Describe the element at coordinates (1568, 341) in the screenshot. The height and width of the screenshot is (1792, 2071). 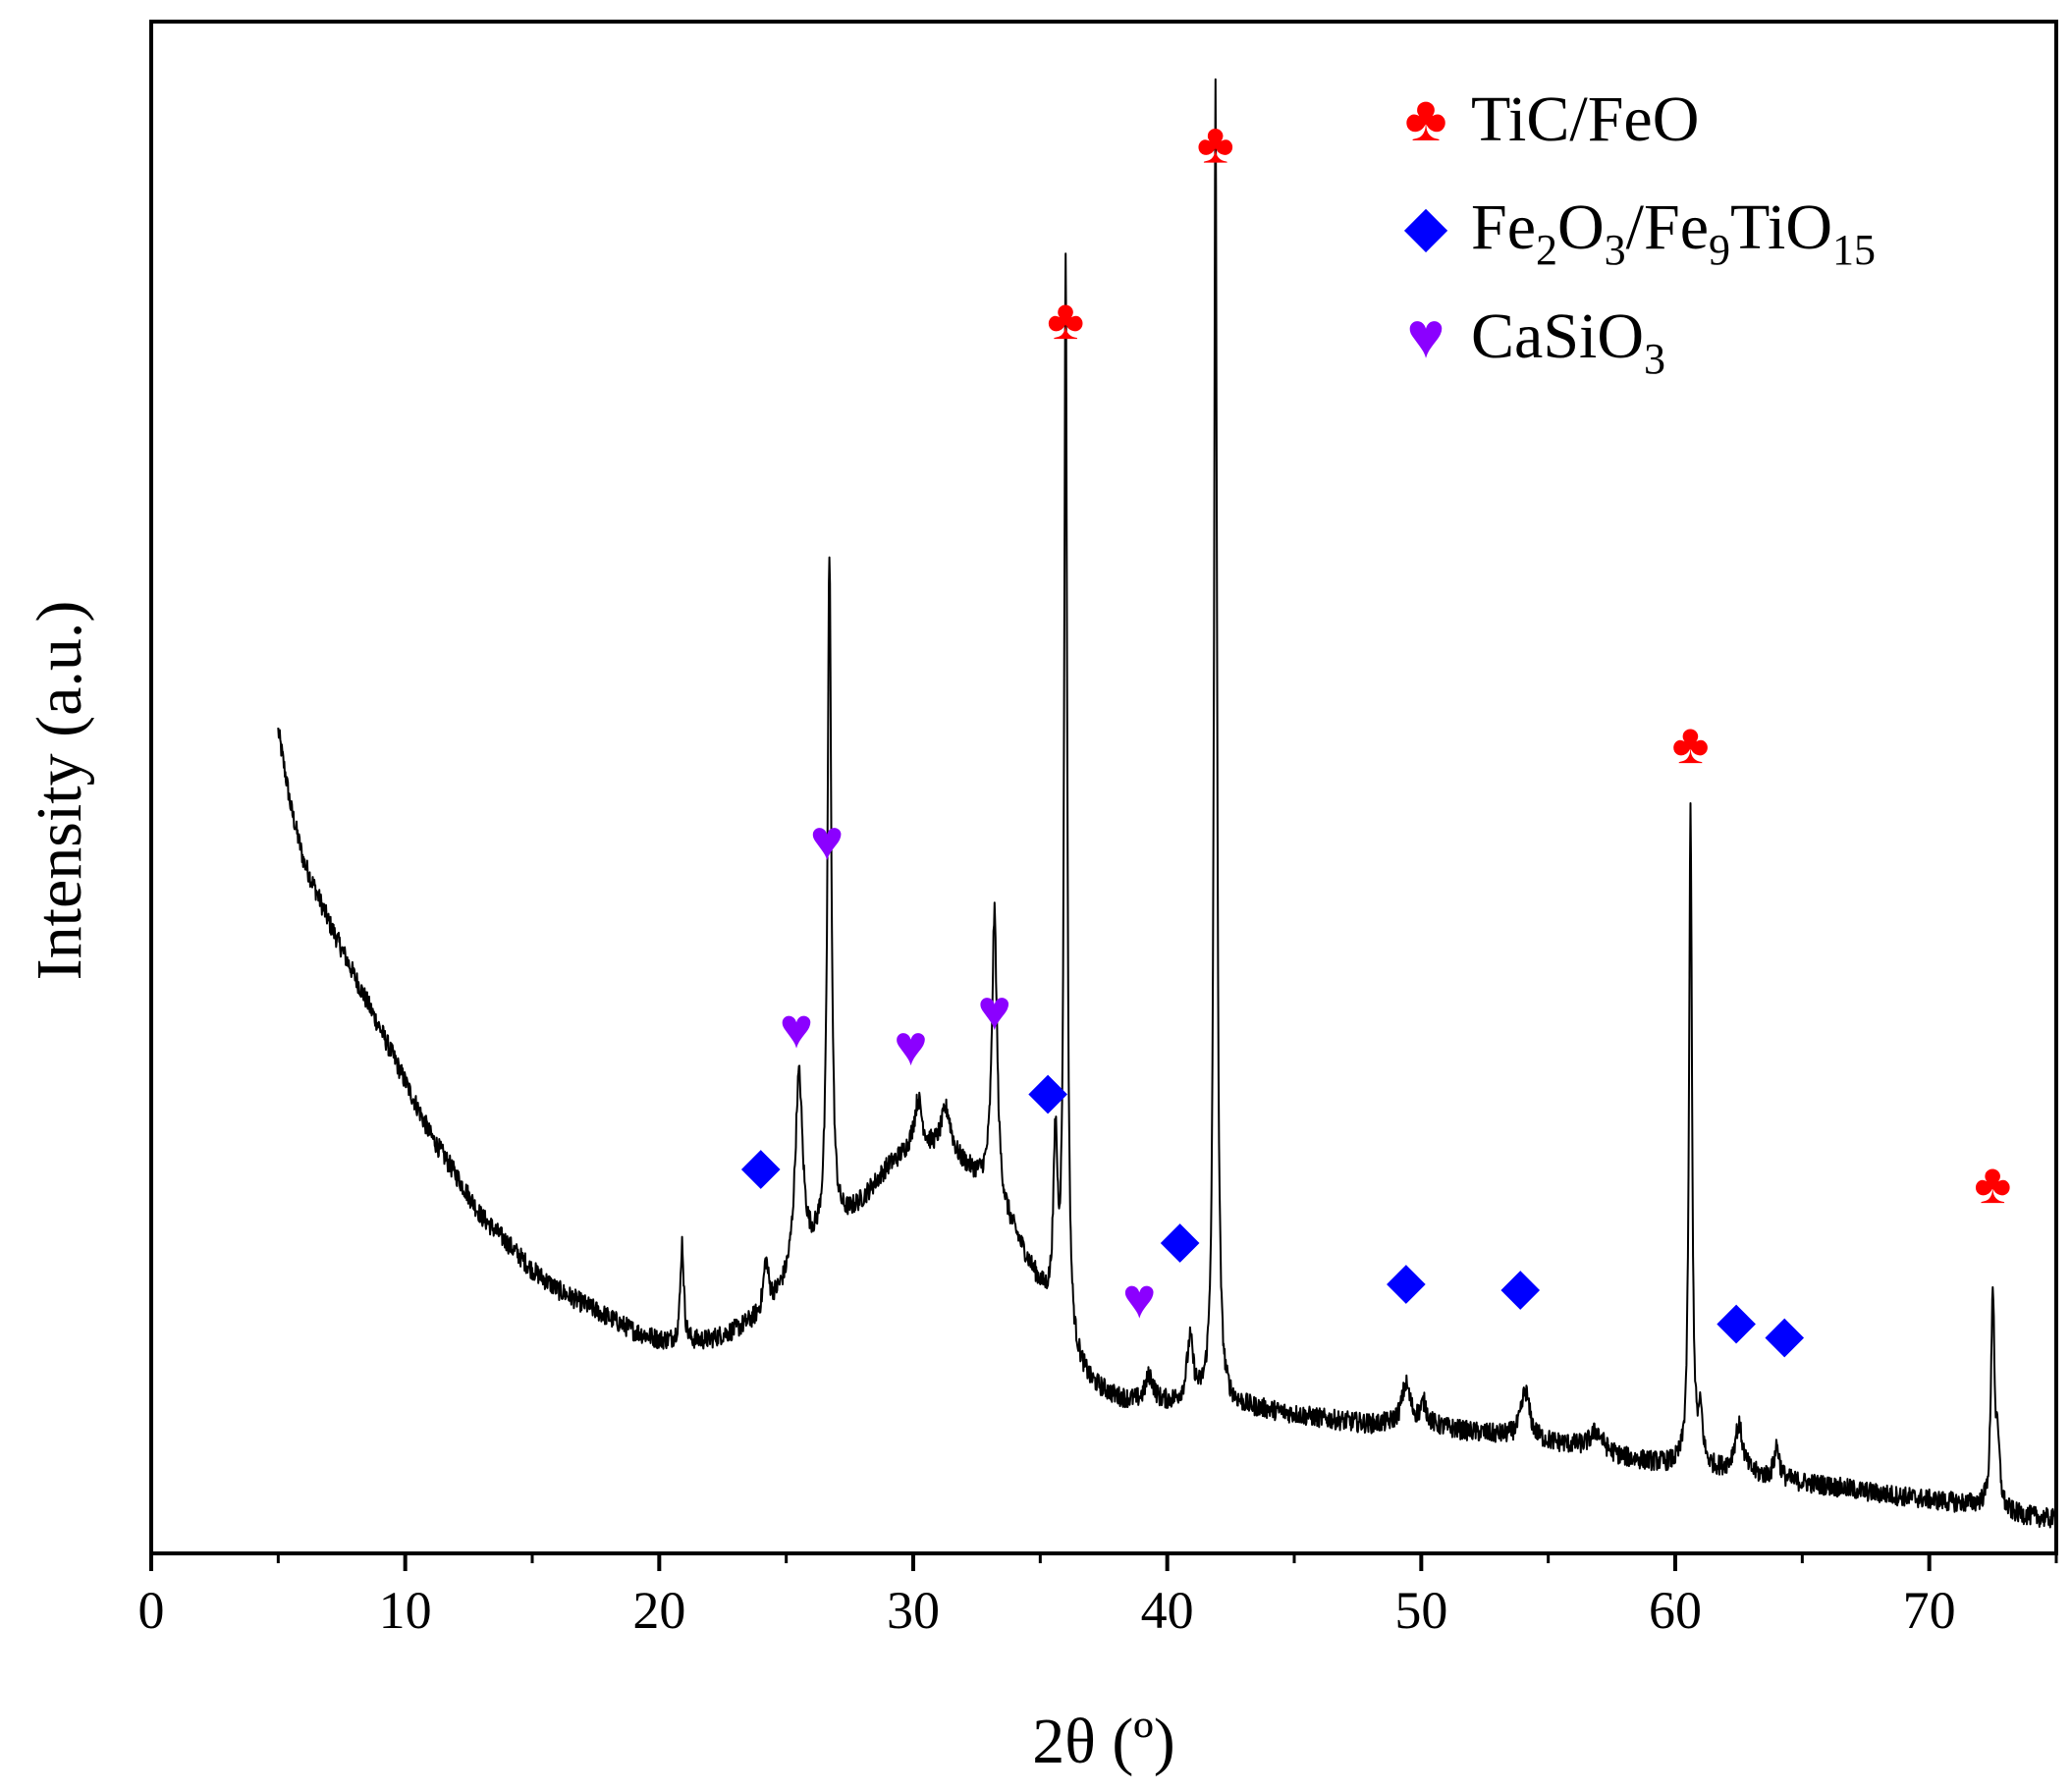
I see `legend-label-casio3: CaSiO3` at that location.